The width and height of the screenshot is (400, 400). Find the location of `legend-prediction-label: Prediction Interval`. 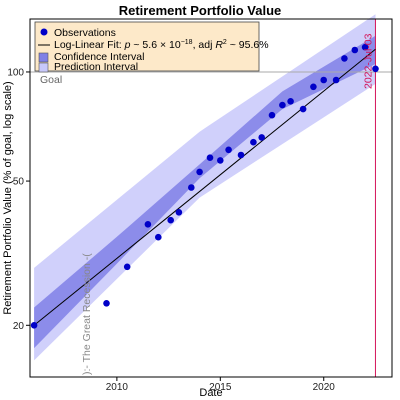

legend-prediction-label: Prediction Interval is located at coordinates (96, 67).